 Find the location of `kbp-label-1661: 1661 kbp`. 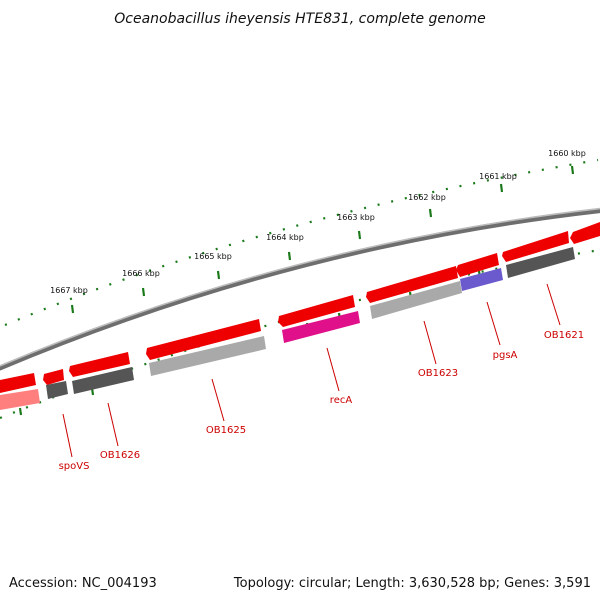

kbp-label-1661: 1661 kbp is located at coordinates (498, 176).